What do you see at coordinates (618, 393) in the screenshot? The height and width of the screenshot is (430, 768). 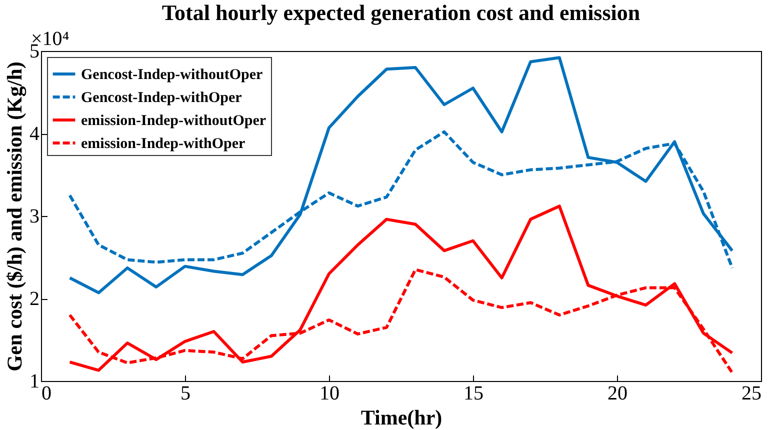 I see `x-tick-label: 20` at bounding box center [618, 393].